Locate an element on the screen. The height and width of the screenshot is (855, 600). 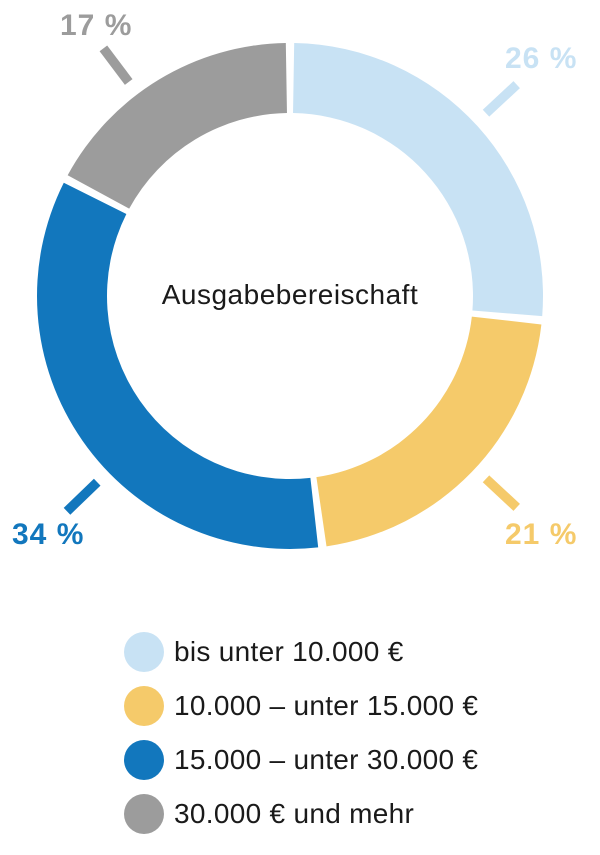
legend-item: 10.000 – unter 15.000 € is located at coordinates (301, 706).